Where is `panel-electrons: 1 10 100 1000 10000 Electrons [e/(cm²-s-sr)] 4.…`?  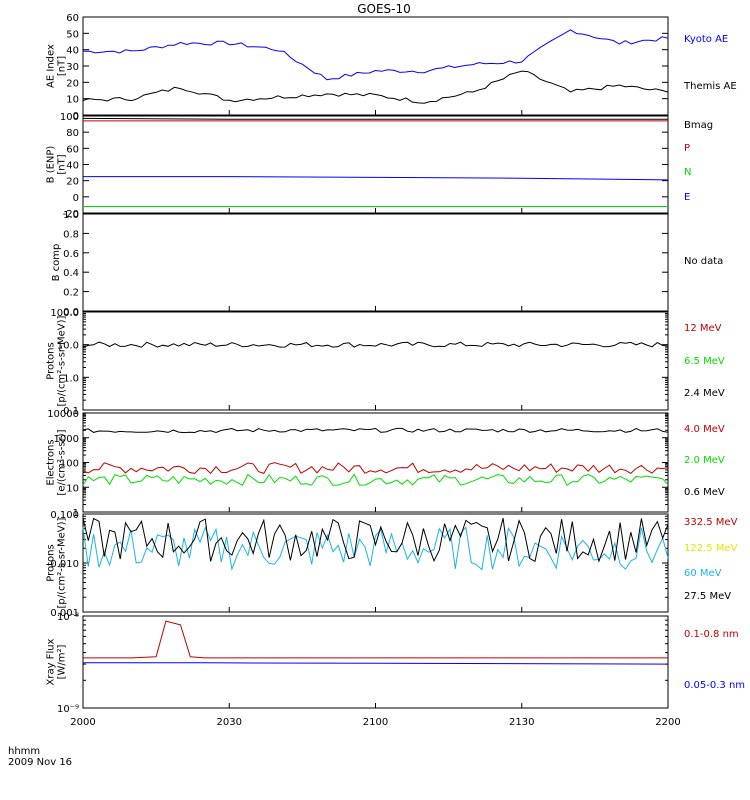
panel-electrons: 1 10 100 1000 10000 Electrons [e/(cm²-s-sr)] 4.… is located at coordinates (385, 464).